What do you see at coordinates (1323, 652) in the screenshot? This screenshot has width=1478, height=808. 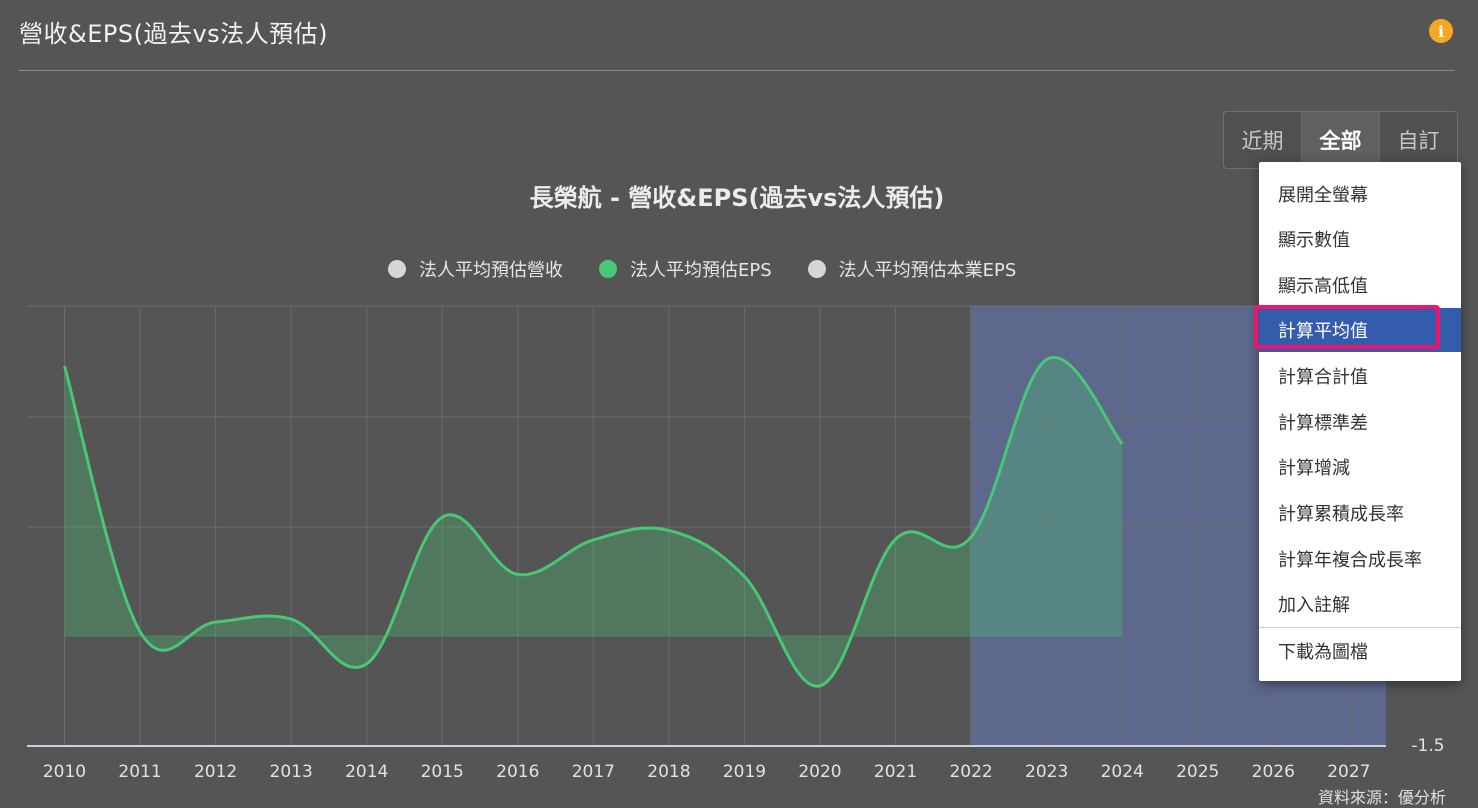 I see `menu-item-download-image: 下載為圖檔` at bounding box center [1323, 652].